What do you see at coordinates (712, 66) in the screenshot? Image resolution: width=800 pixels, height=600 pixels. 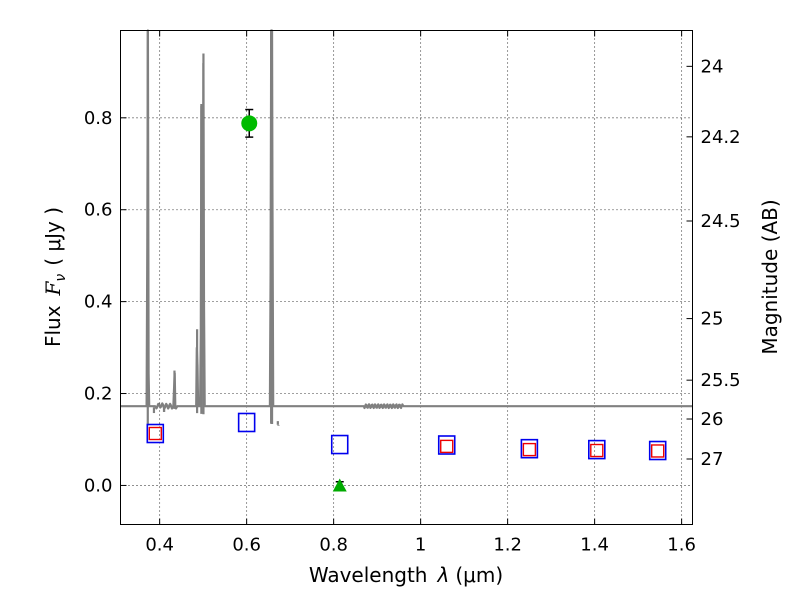 I see `mag-tick-label: 24` at bounding box center [712, 66].